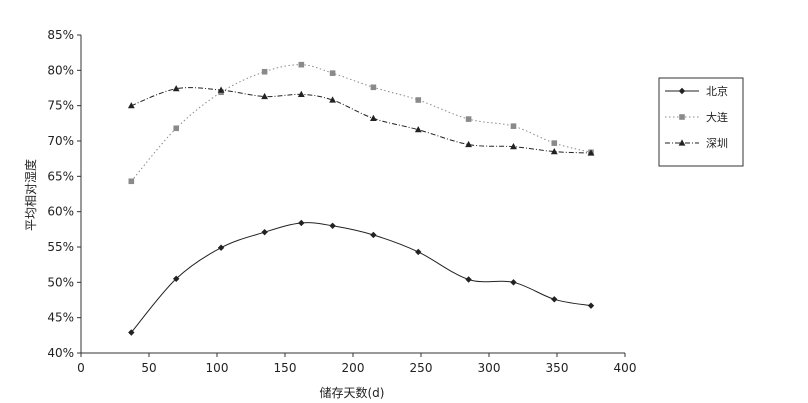 The width and height of the screenshot is (808, 403). What do you see at coordinates (30, 195) in the screenshot?
I see `y-axis-title: 平均相对湿度` at bounding box center [30, 195].